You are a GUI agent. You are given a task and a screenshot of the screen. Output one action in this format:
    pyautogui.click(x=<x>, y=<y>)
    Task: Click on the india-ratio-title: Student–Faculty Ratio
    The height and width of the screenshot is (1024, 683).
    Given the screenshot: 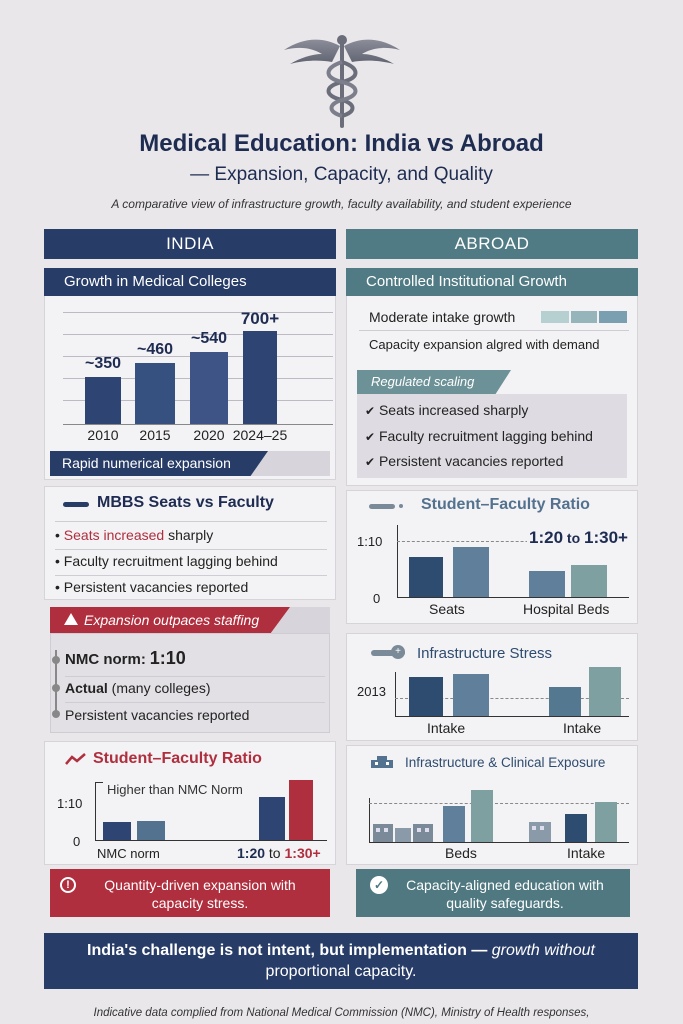 What is the action you would take?
    pyautogui.click(x=177, y=758)
    